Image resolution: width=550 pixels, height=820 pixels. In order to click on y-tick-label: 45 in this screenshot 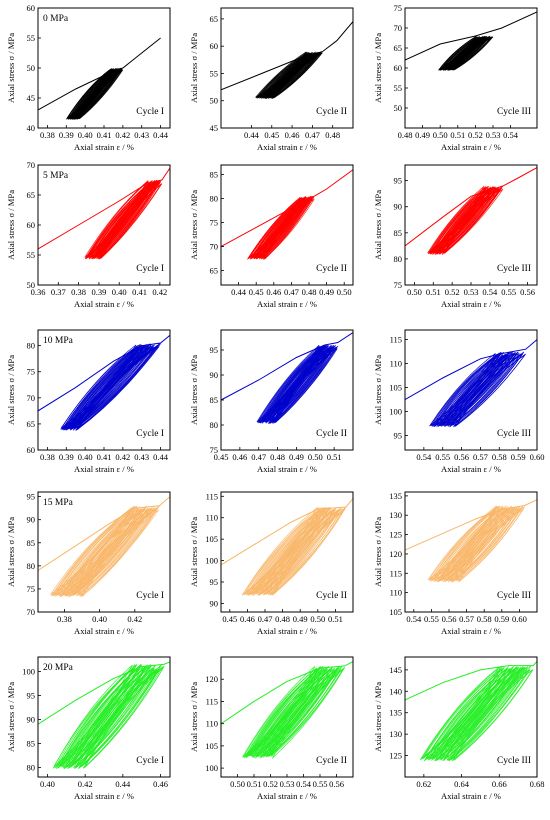, I will do `click(214, 128)`.